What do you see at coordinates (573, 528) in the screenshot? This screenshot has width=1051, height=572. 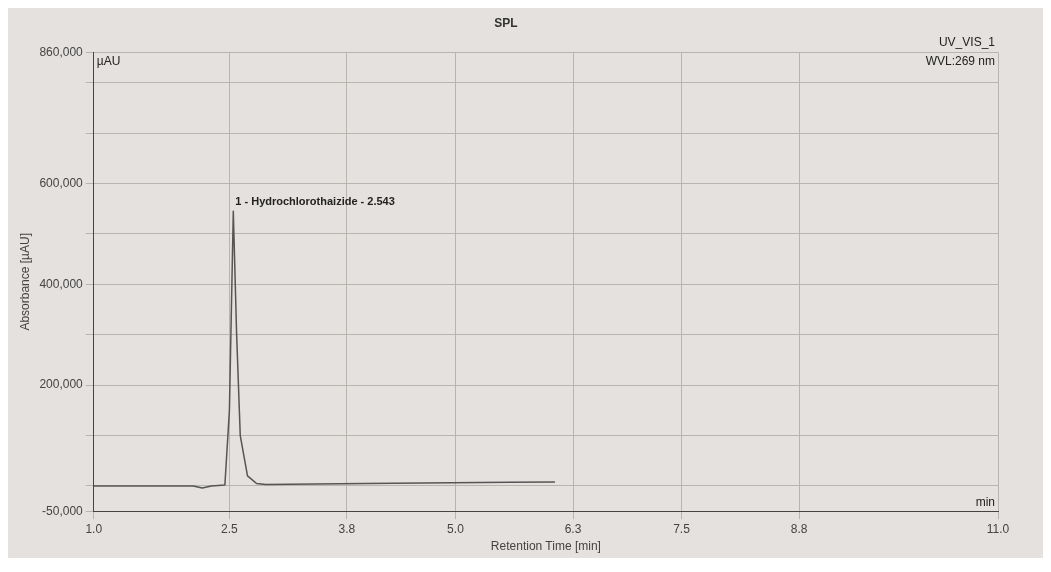 I see `x-tick-label: 6.3` at bounding box center [573, 528].